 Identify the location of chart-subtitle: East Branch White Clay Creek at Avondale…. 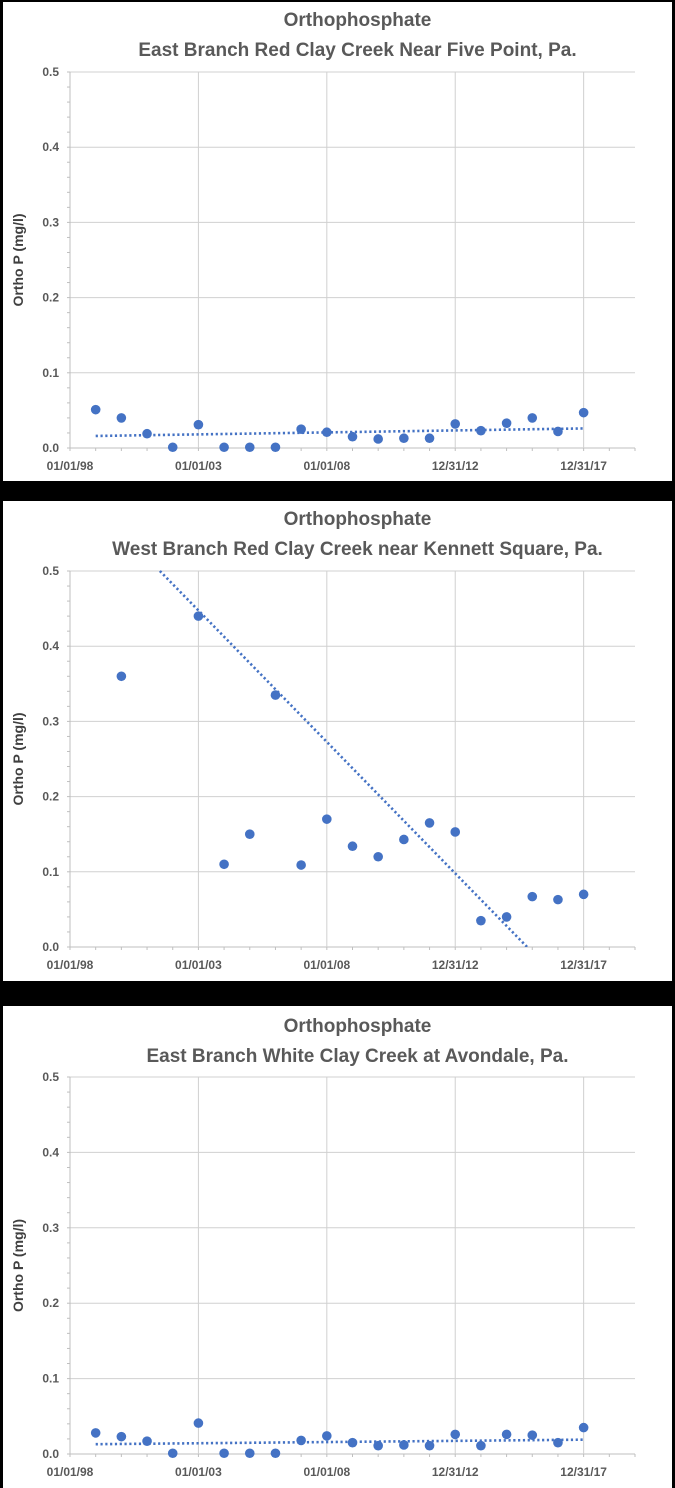
(357, 1056).